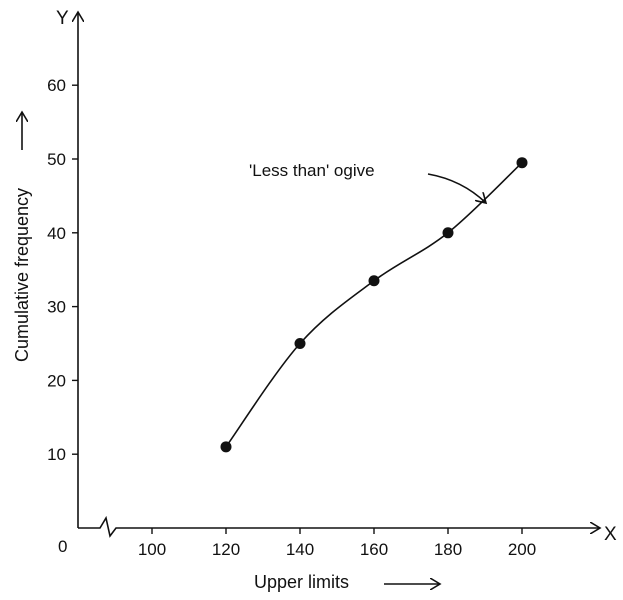 This screenshot has height=600, width=623. What do you see at coordinates (522, 549) in the screenshot?
I see `x-tick-label: 200` at bounding box center [522, 549].